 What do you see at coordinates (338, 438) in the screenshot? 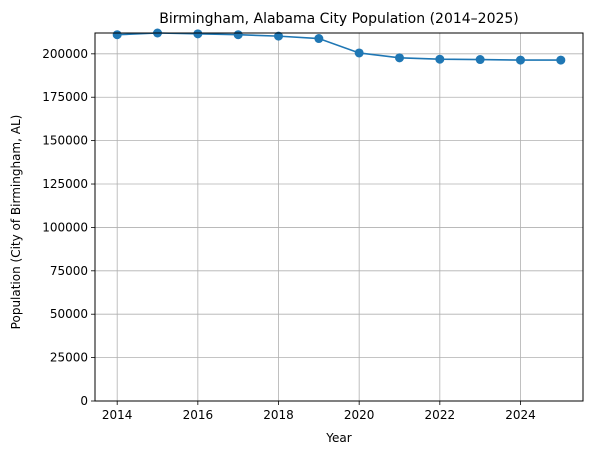
I see `x-axis-label: Year` at bounding box center [338, 438].